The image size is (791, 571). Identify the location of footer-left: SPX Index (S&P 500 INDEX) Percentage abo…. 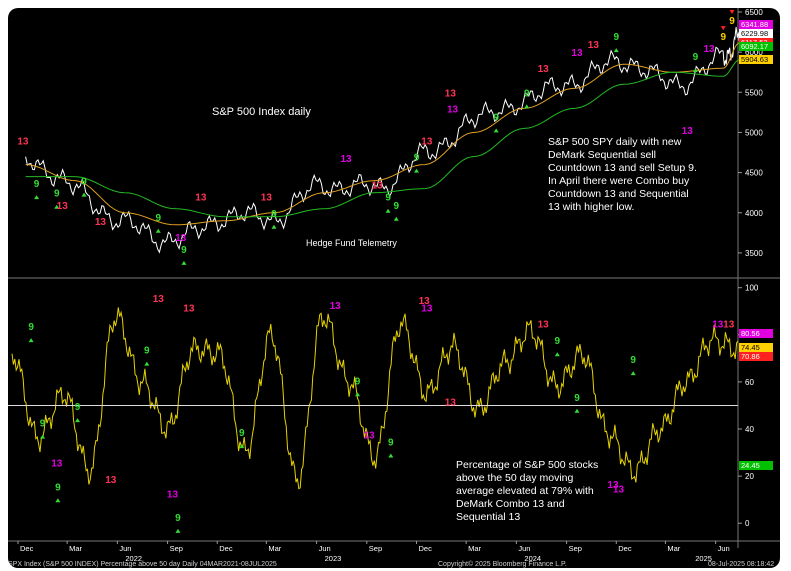
(142, 564).